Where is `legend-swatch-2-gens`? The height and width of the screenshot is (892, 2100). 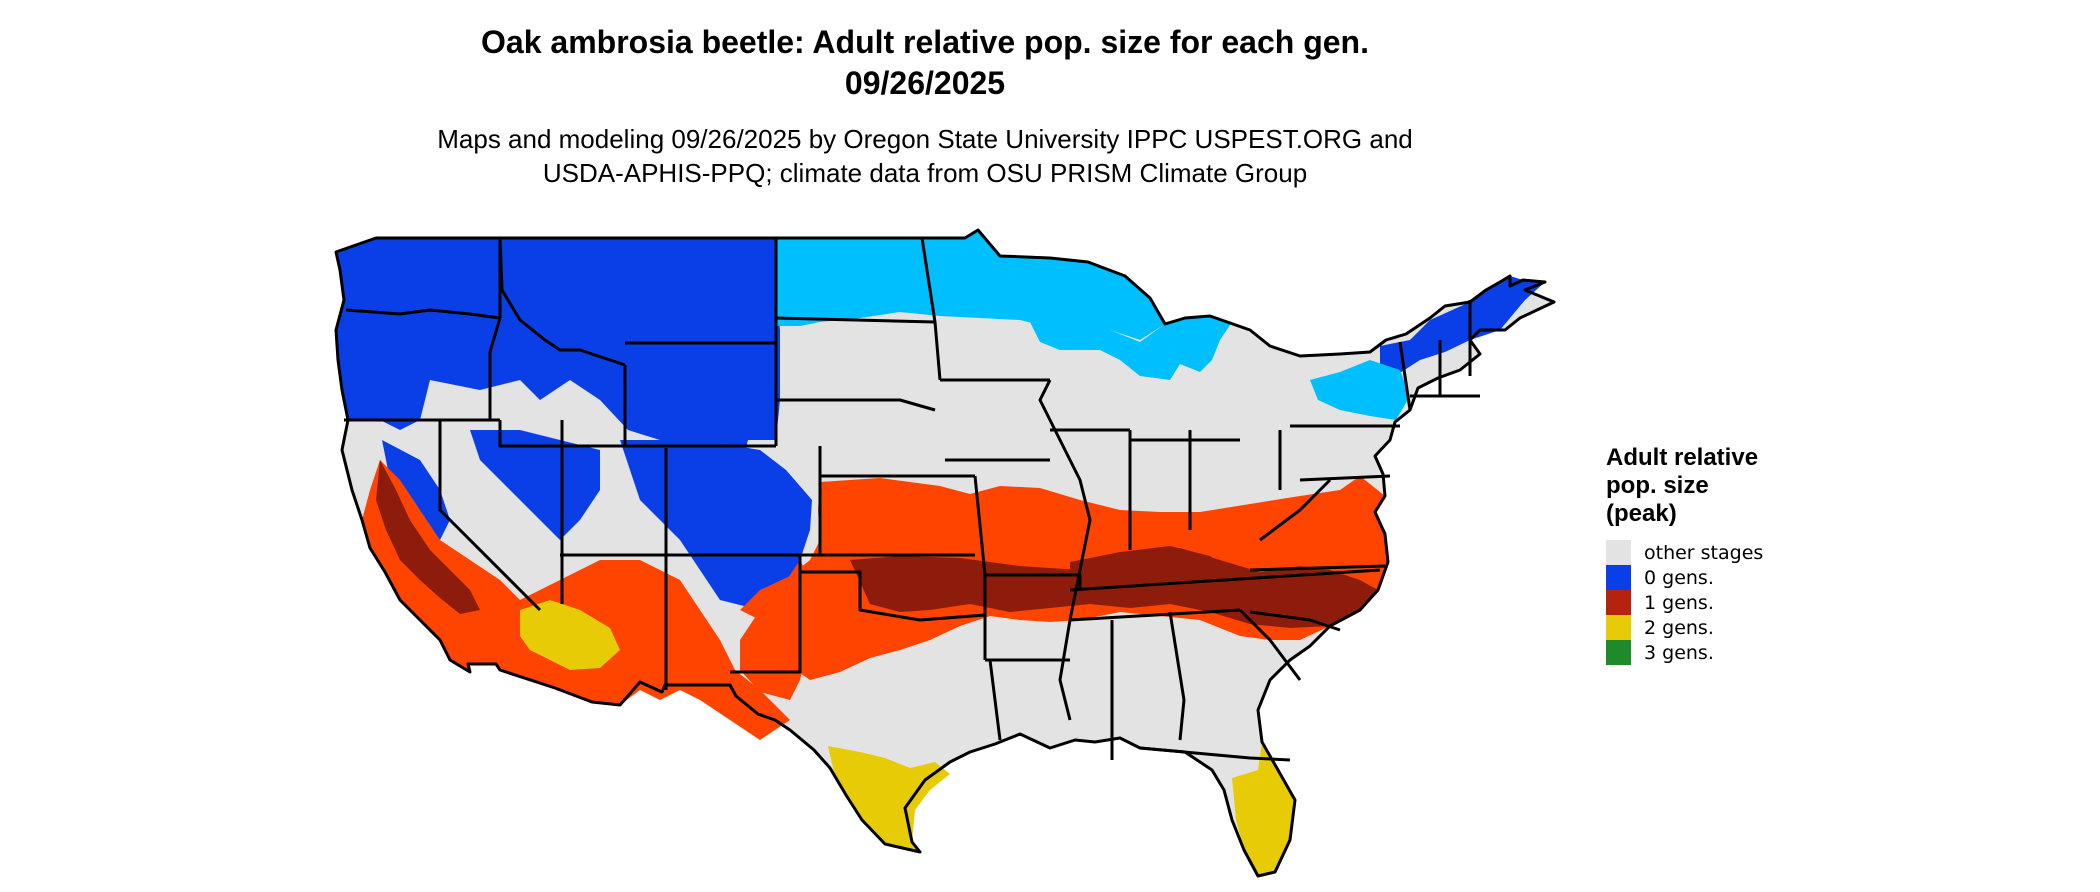 legend-swatch-2-gens is located at coordinates (1618, 627).